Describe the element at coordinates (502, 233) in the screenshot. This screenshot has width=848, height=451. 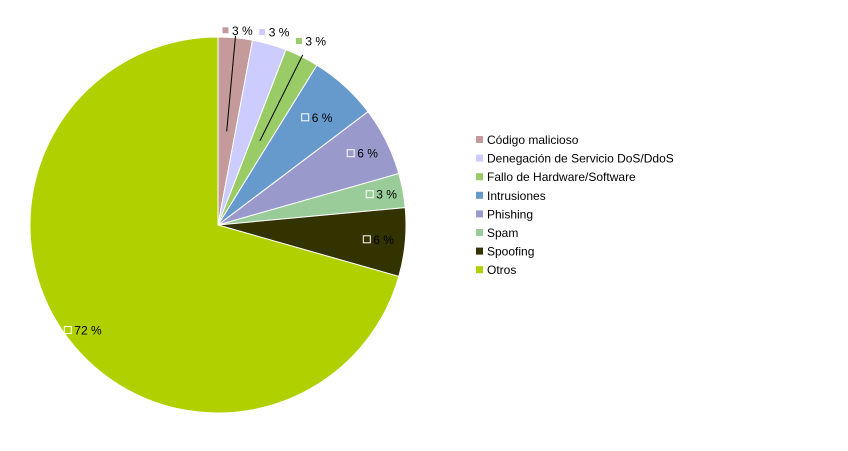
I see `legend-label-spam: Spam` at that location.